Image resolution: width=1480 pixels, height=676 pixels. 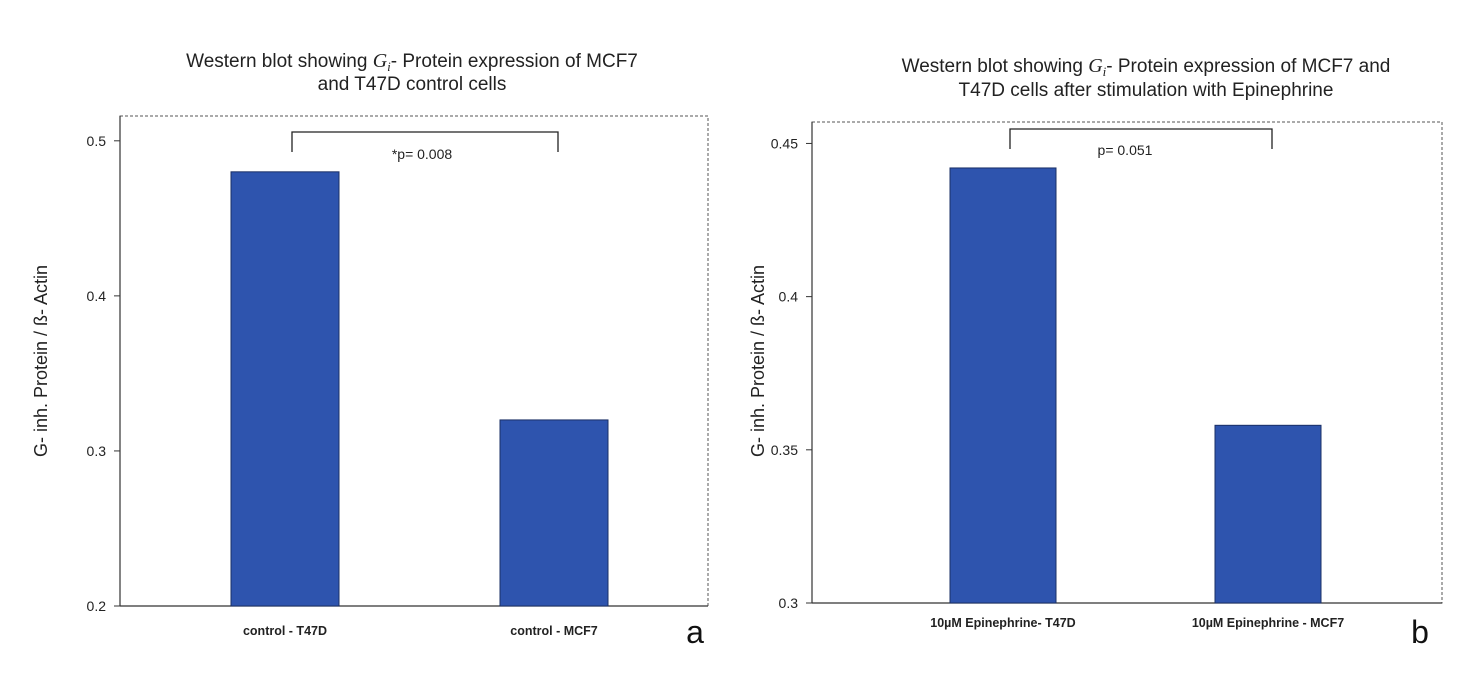 I want to click on y-tick-label: 0.2, so click(x=97, y=606).